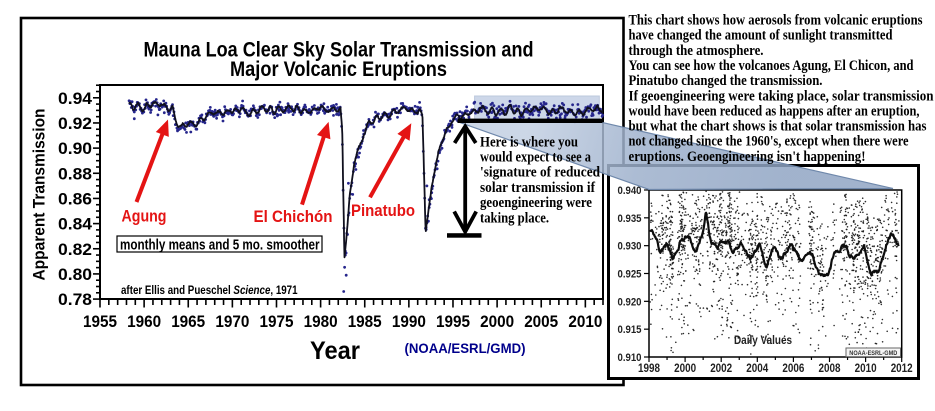 The height and width of the screenshot is (411, 935). What do you see at coordinates (409, 321) in the screenshot?
I see `svg-text: 1990` at bounding box center [409, 321].